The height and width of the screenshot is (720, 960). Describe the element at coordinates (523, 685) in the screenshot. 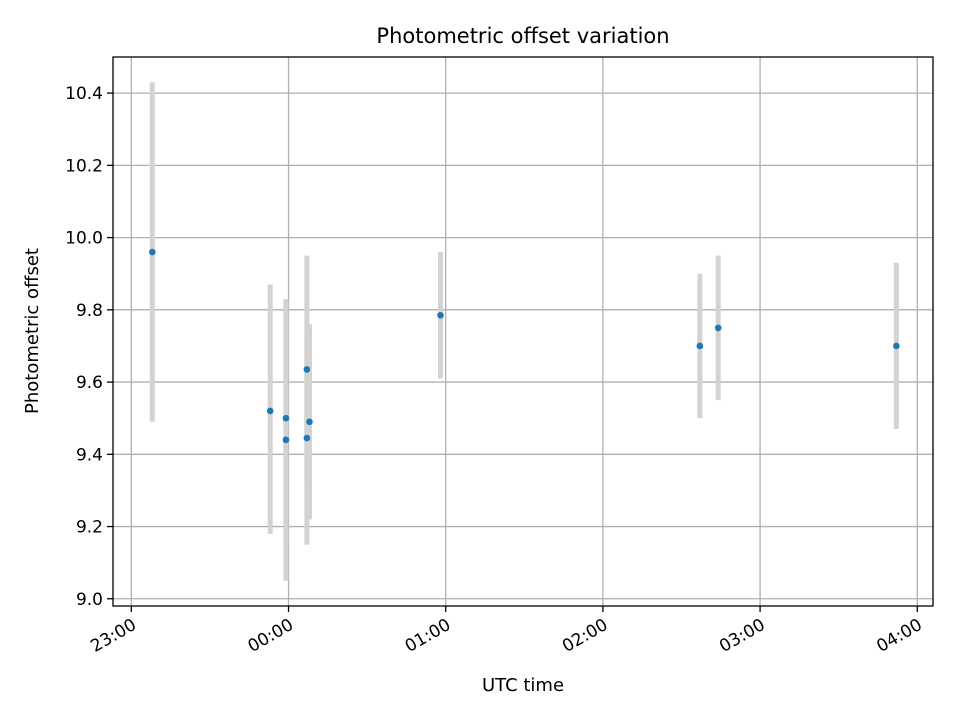

I see `x-axis-label: UTC time` at that location.